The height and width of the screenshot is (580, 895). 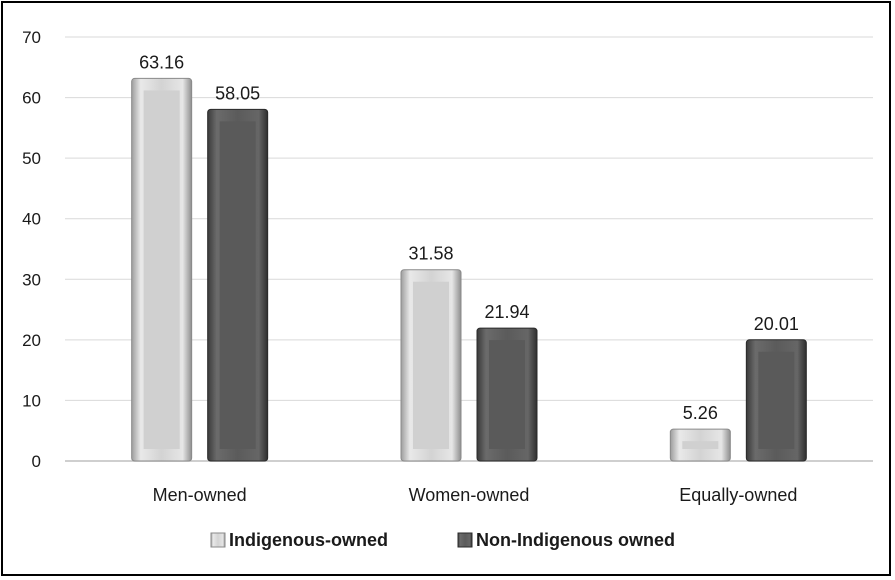 I want to click on y-tick-label: 40, so click(x=31, y=219).